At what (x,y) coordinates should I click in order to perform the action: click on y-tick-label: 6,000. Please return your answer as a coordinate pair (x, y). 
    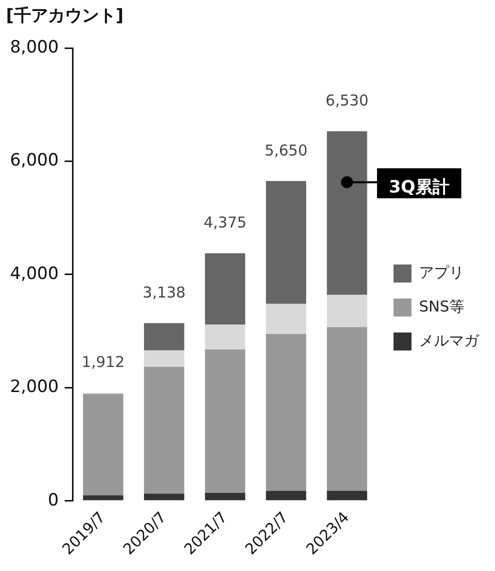
    Looking at the image, I should click on (34, 160).